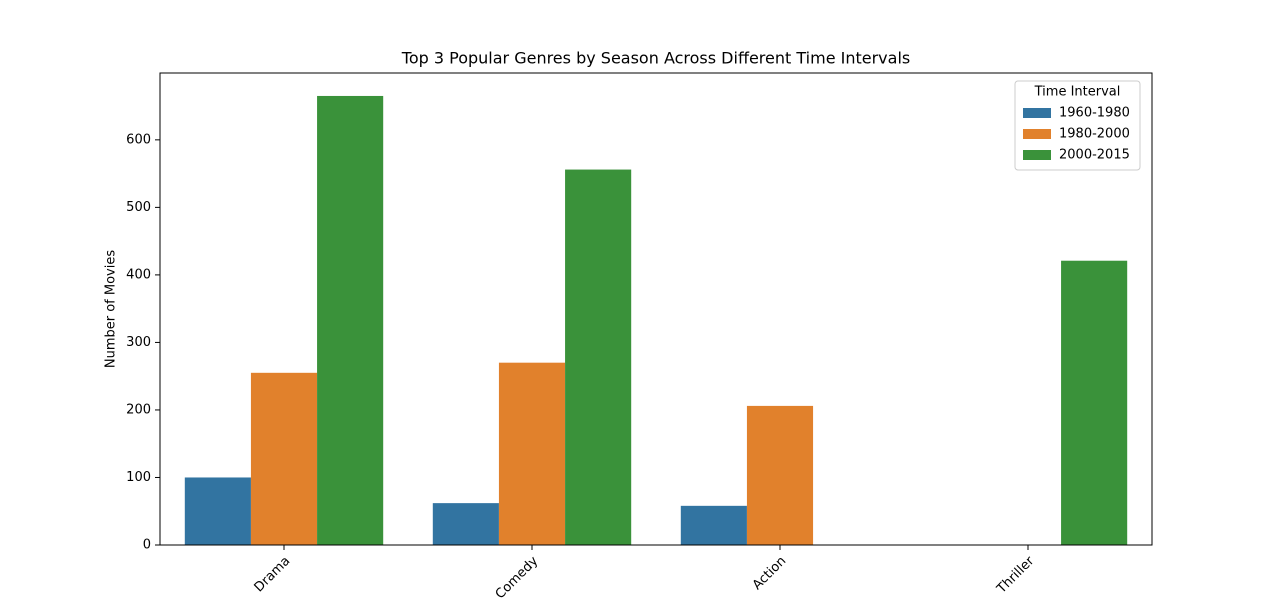 The image size is (1280, 612). I want to click on legend-label: 2000-2015, so click(1094, 155).